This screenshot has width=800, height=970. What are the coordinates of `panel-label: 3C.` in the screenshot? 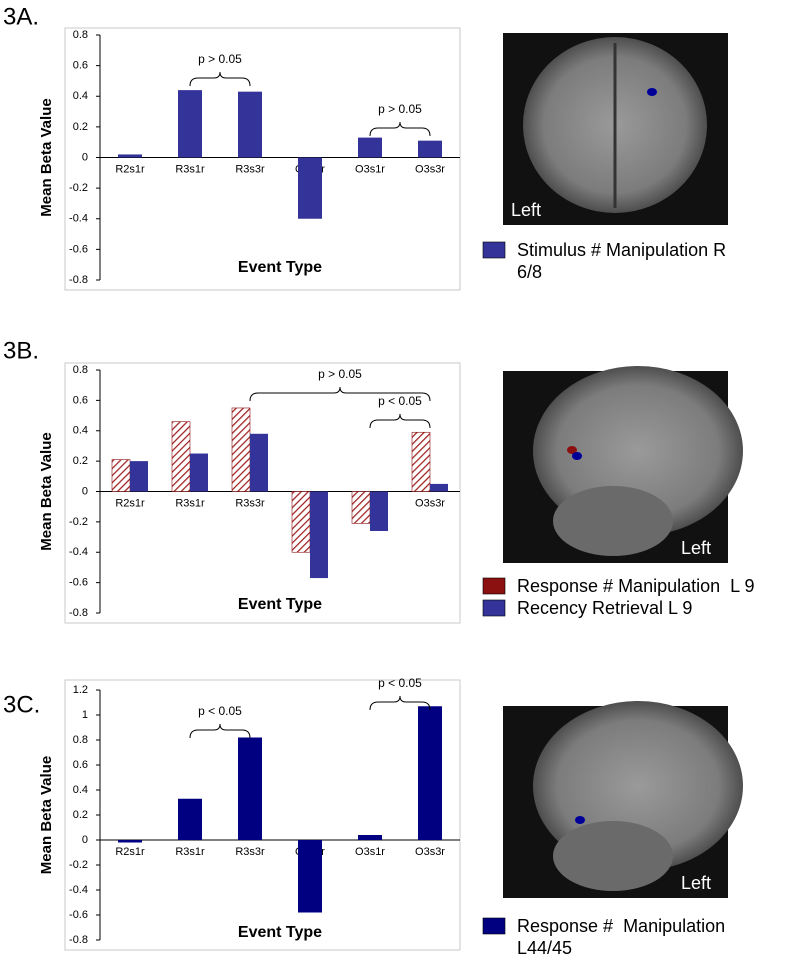 It's located at (21, 704).